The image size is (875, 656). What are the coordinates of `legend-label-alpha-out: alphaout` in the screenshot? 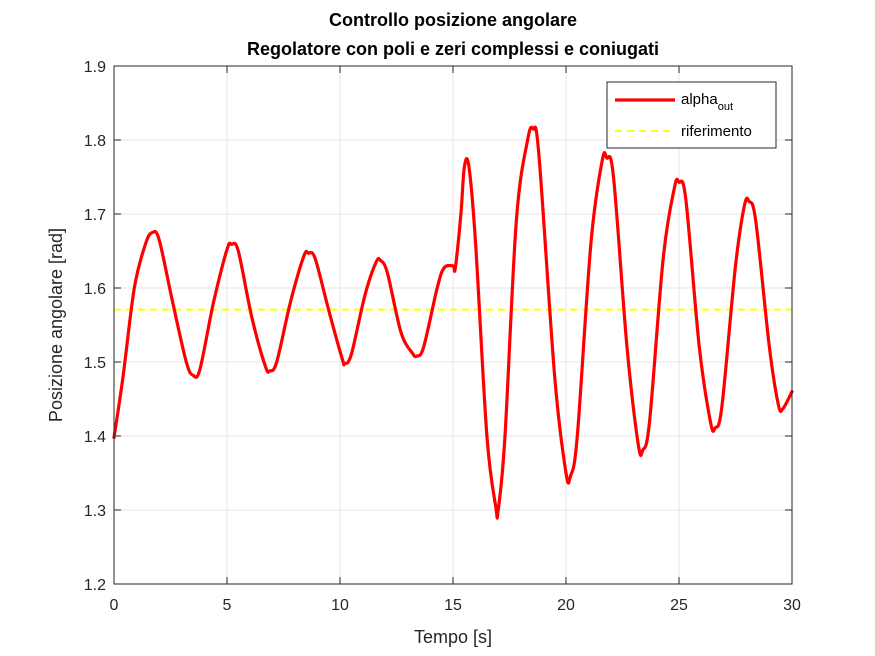 It's located at (707, 102).